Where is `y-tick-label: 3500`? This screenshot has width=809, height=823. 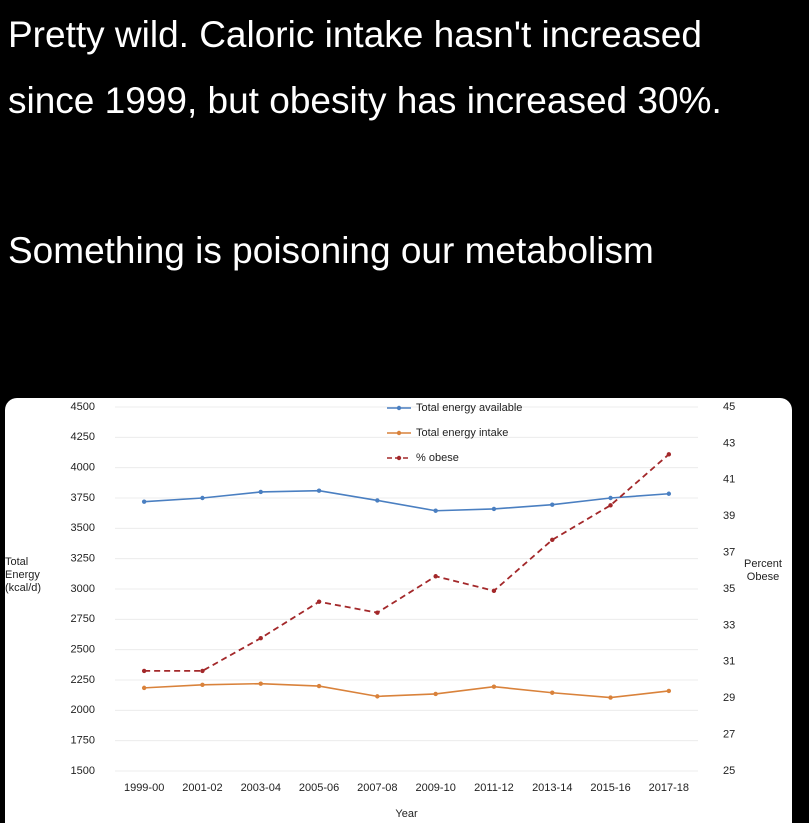
y-tick-label: 3500 is located at coordinates (83, 528).